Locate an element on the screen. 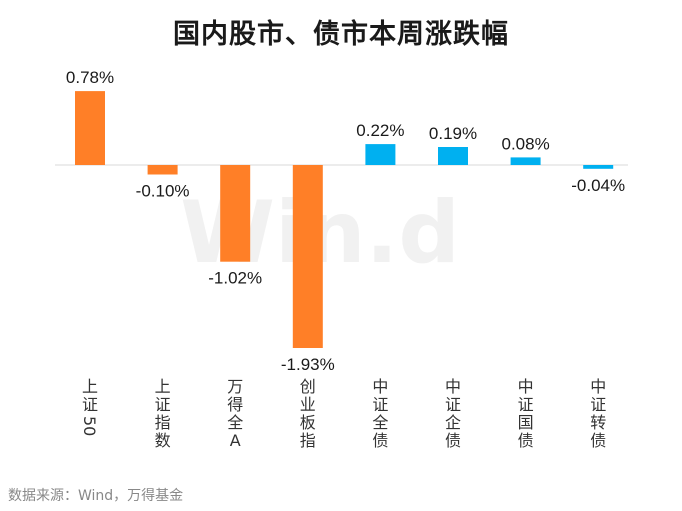  chart-title: 国内股市、债市本周涨跌幅 is located at coordinates (341, 34).